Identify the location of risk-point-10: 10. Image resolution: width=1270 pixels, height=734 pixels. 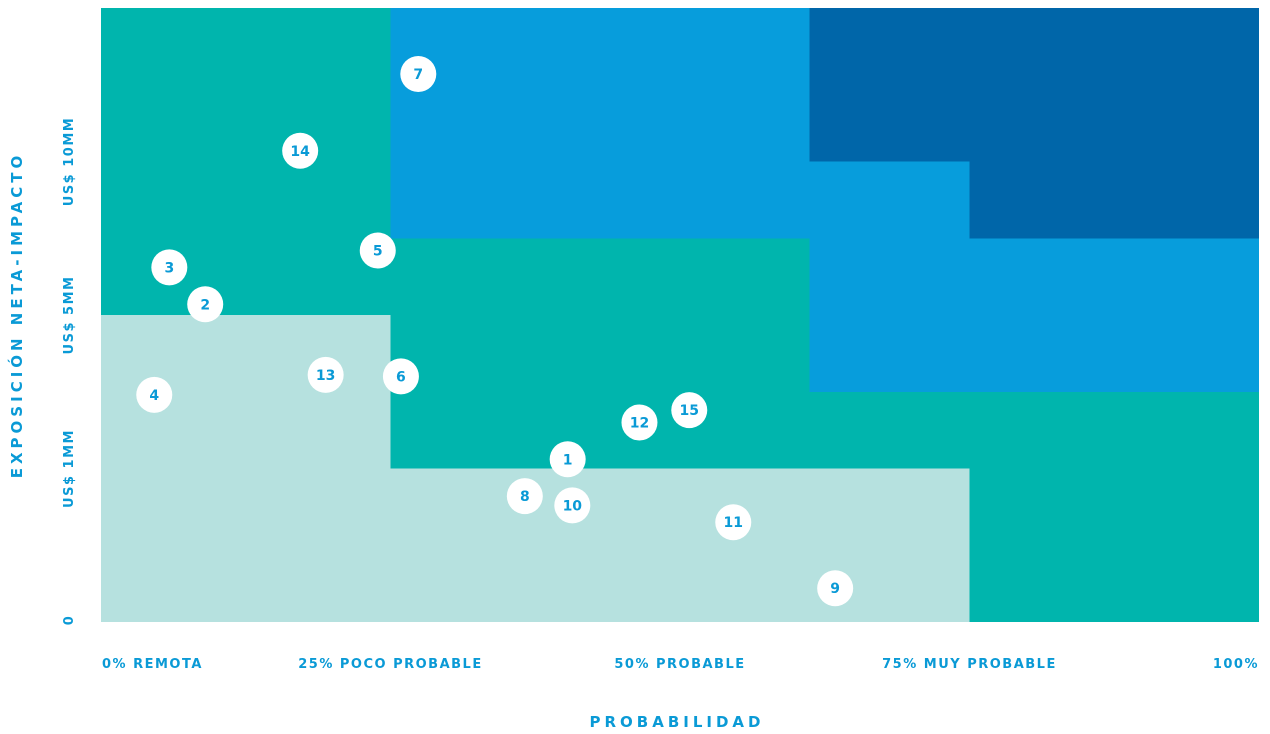
(572, 505).